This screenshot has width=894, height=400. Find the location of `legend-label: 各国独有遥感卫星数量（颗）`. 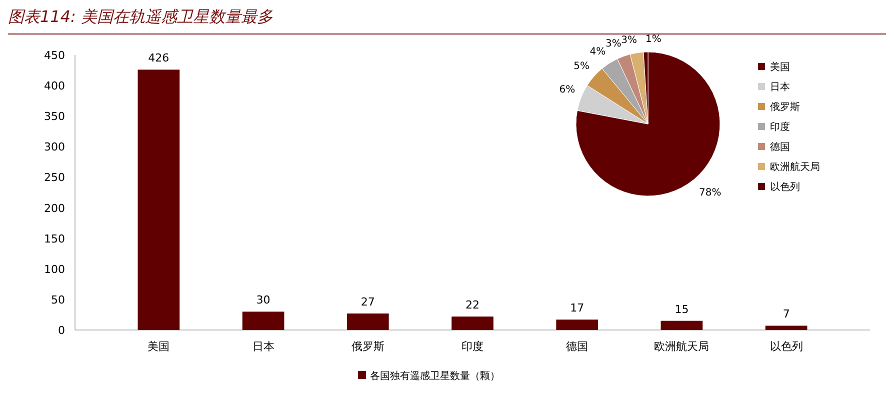

legend-label: 各国独有遥感卫星数量（颗） is located at coordinates (435, 376).